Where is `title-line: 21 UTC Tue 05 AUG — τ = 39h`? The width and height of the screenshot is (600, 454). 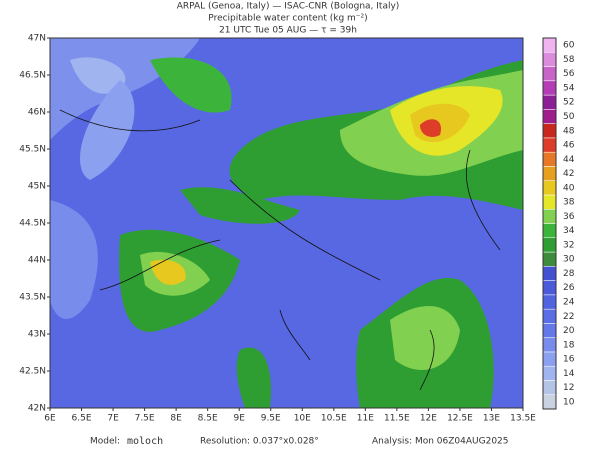
title-line: 21 UTC Tue 05 AUG — τ = 39h is located at coordinates (288, 31).